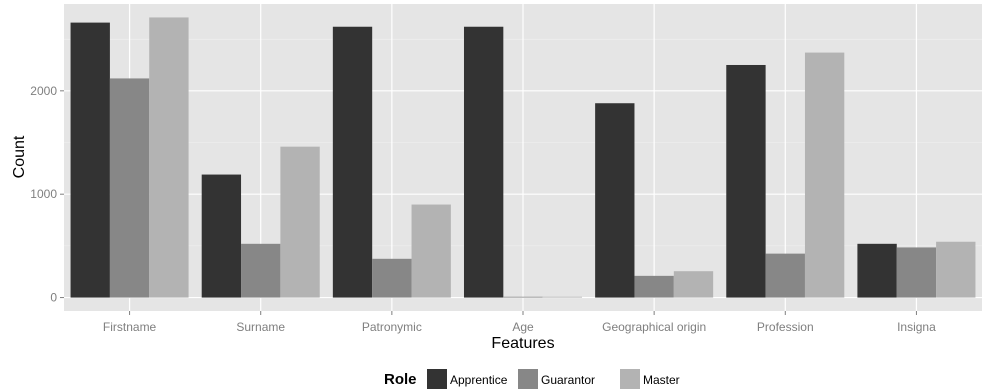 Image resolution: width=992 pixels, height=392 pixels. Describe the element at coordinates (916, 327) in the screenshot. I see `x-tick-label: Insigna` at that location.